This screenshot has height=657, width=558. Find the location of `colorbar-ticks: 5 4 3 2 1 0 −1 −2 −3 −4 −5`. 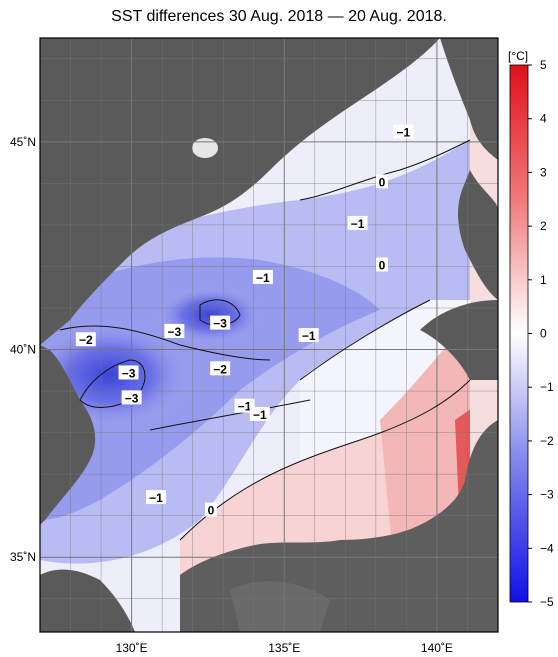

colorbar-ticks: 5 4 3 2 1 0 −1 −2 −3 −4 −5 is located at coordinates (541, 333).